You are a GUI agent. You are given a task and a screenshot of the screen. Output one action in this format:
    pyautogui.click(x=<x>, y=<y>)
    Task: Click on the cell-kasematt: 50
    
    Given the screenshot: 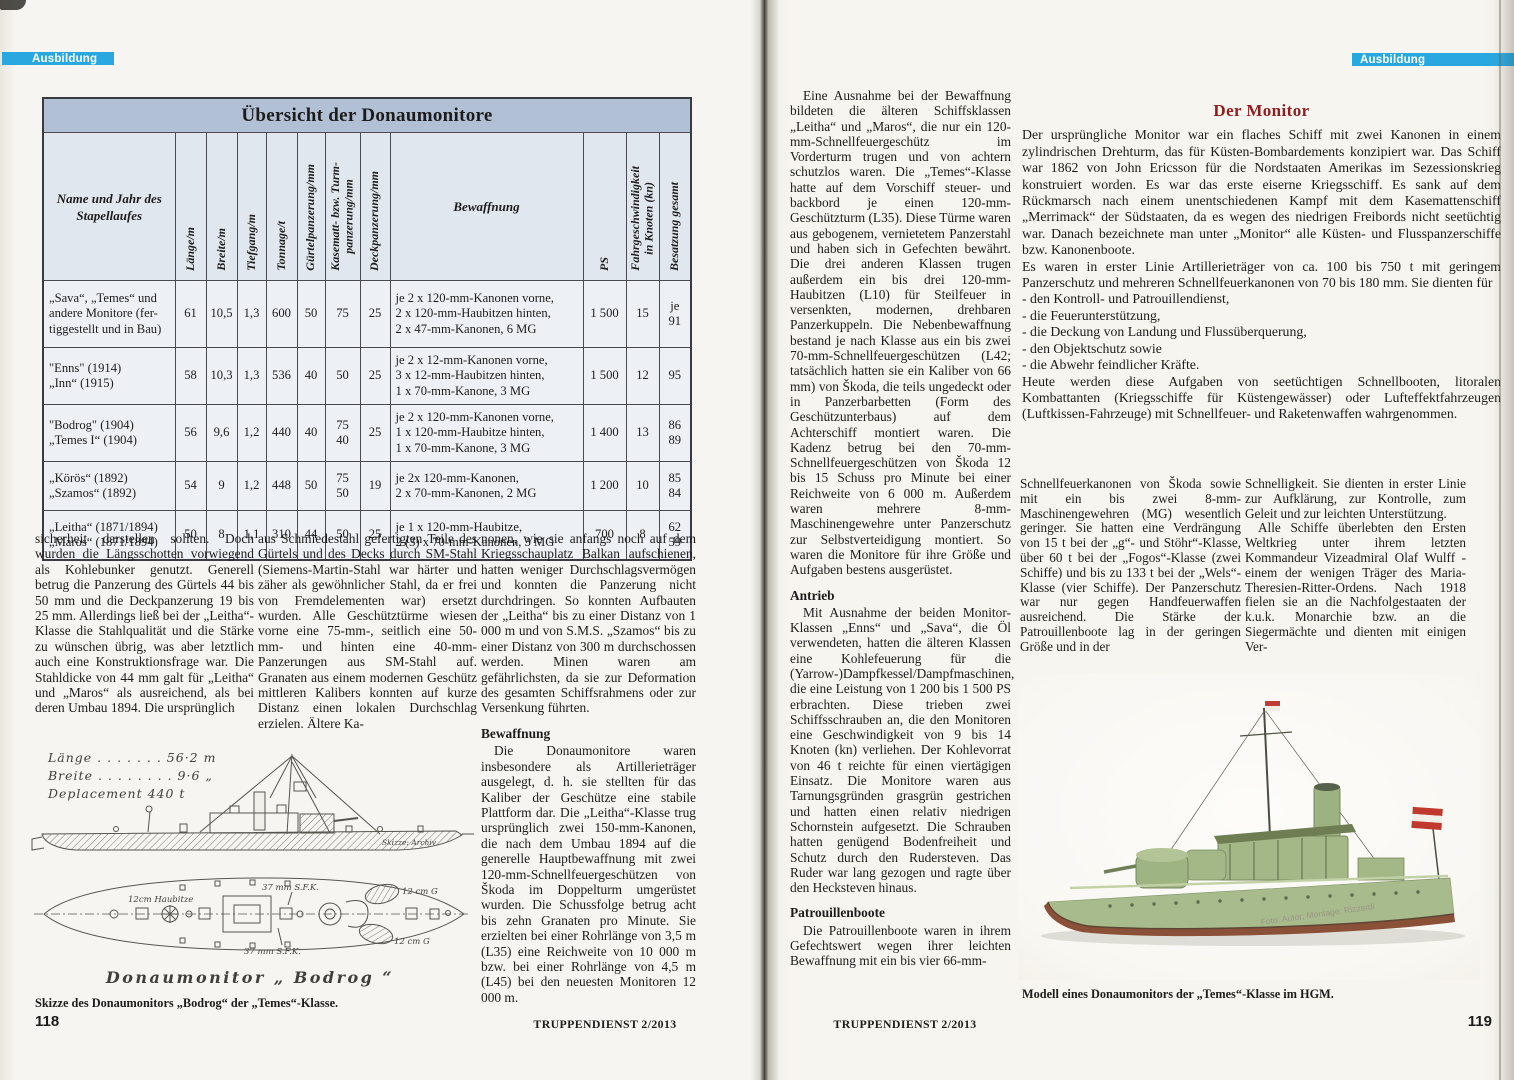 What is the action you would take?
    pyautogui.click(x=342, y=376)
    